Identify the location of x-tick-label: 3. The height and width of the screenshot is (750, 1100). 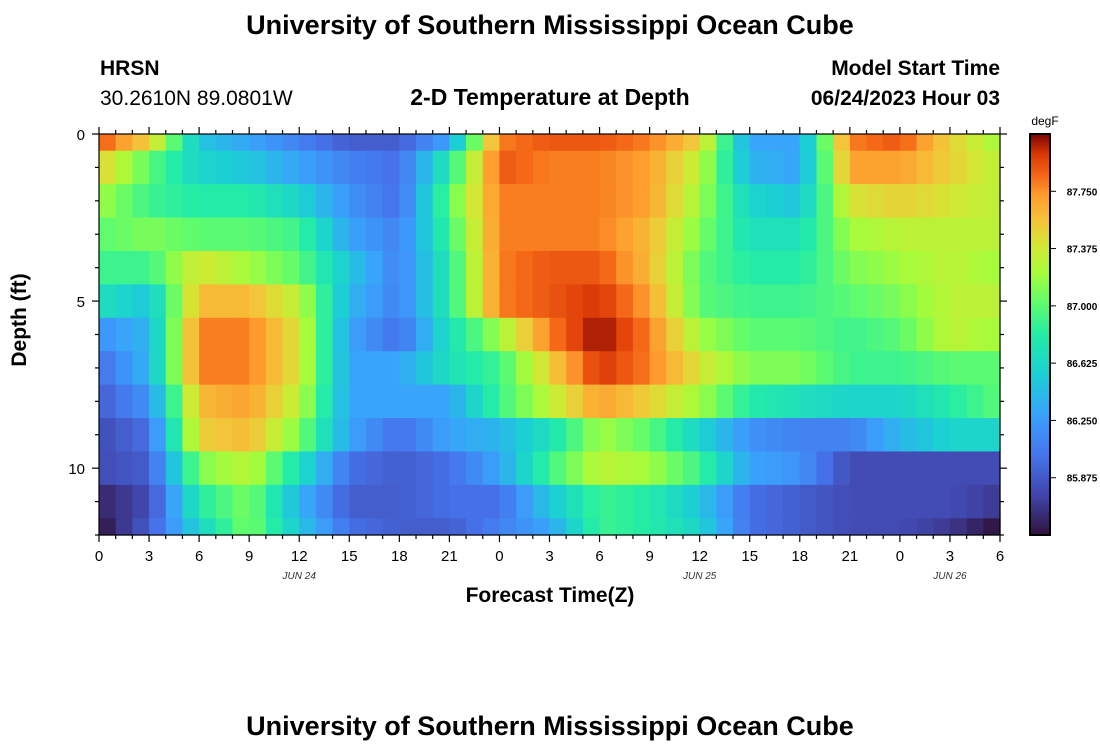
(549, 556).